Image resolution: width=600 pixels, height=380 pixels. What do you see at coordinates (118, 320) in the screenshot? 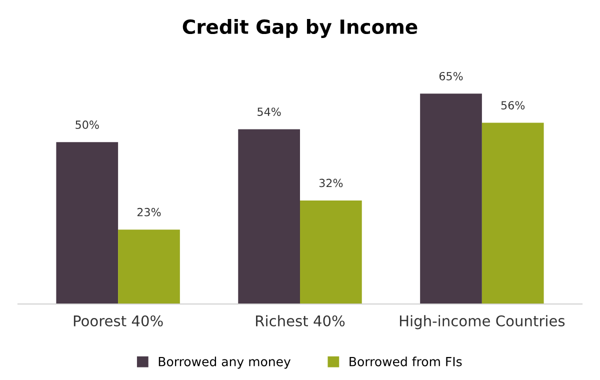
I see `x-tick-label: Poorest 40%` at bounding box center [118, 320].